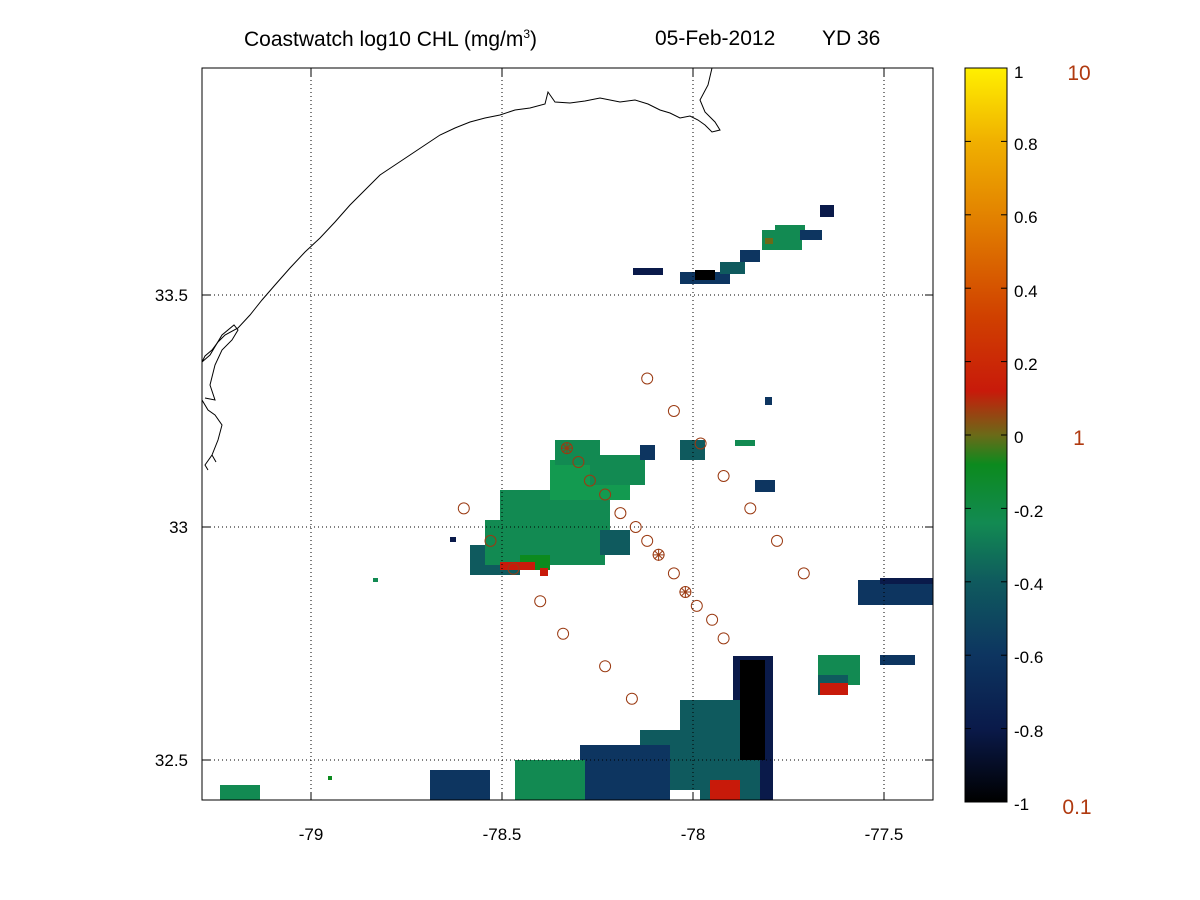  I want to click on colorbar-tick-label-10: -0.8, so click(1028, 731).